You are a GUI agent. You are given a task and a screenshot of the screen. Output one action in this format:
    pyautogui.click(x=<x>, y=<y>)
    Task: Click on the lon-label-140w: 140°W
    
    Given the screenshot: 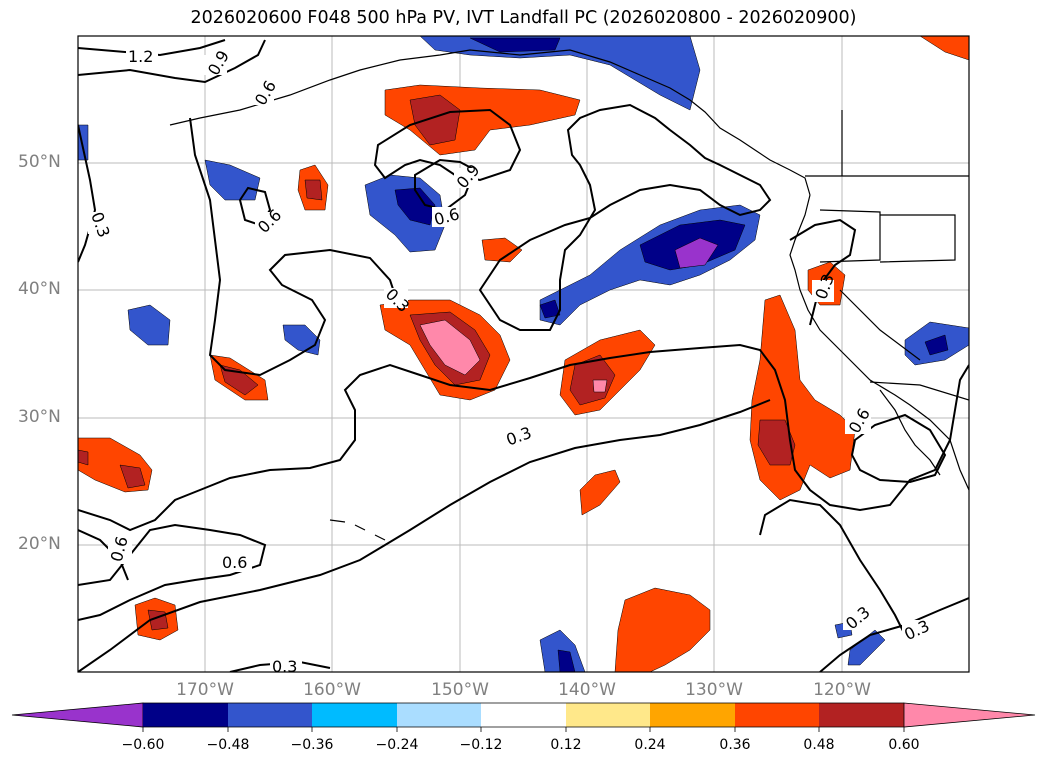 What is the action you would take?
    pyautogui.click(x=587, y=690)
    